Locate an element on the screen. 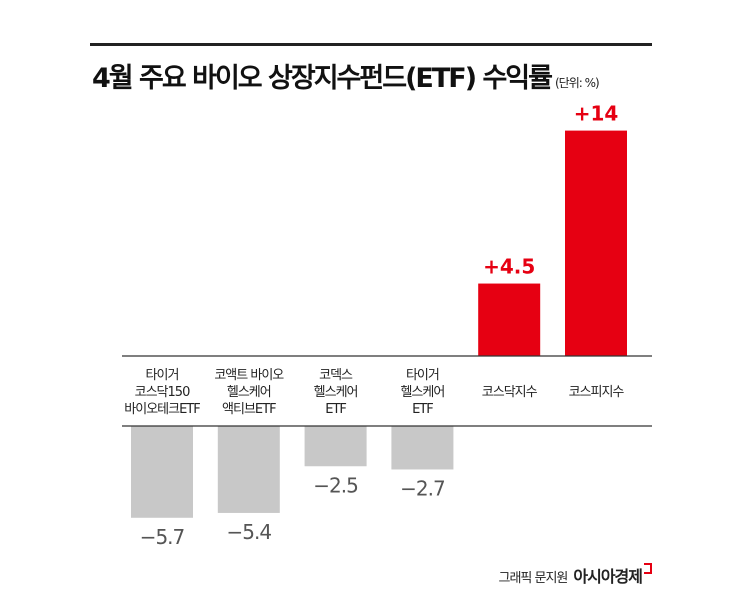 This screenshot has height=595, width=745. chart-title: 4월 주요 바이오 상장지수펀드(ETF) 수익률 (단위: %) is located at coordinates (346, 75).